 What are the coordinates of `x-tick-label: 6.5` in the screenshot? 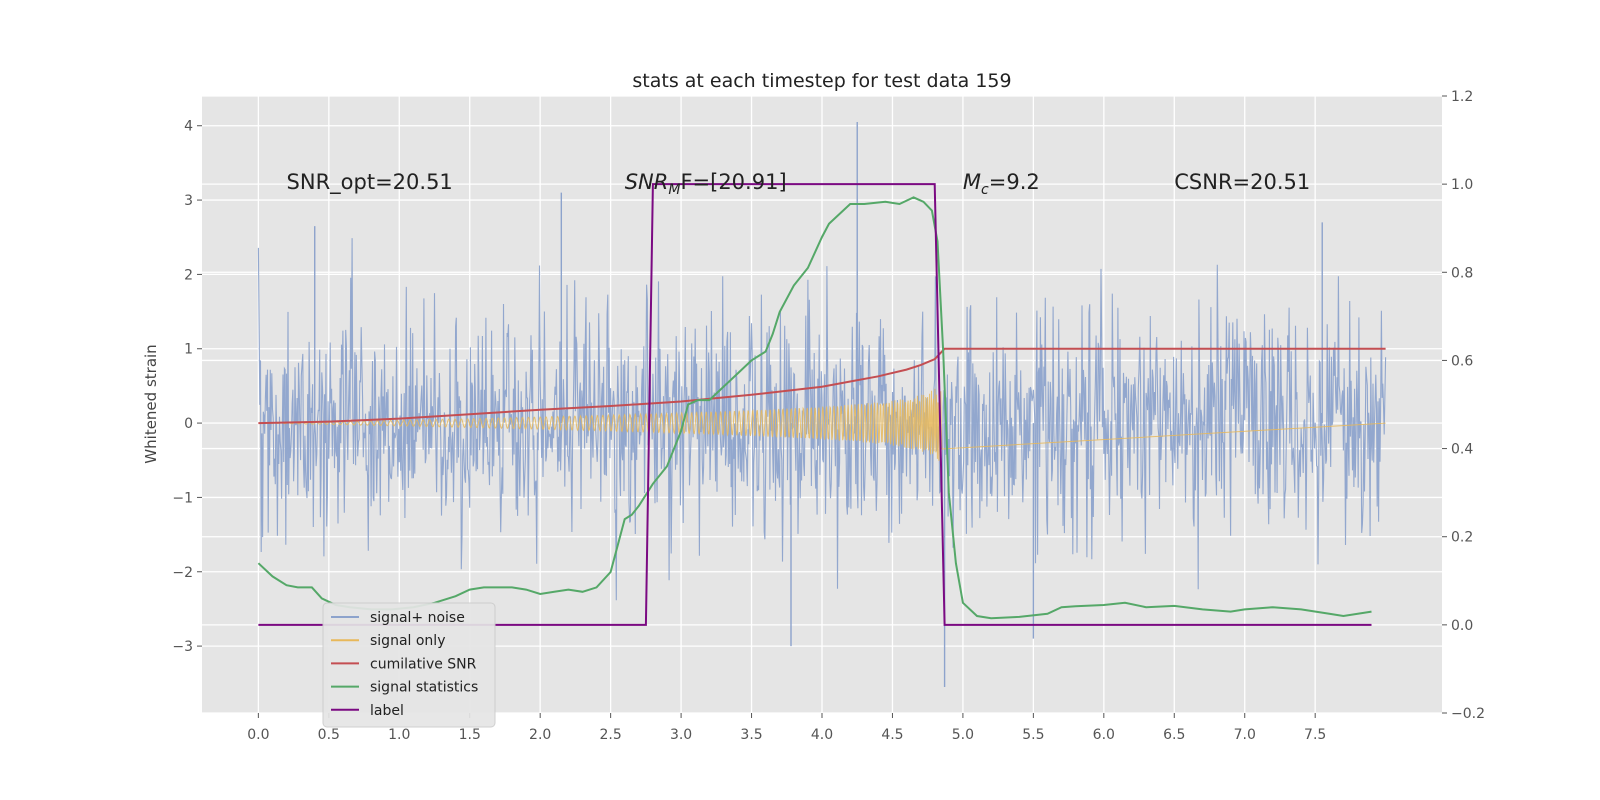 It's located at (1174, 735).